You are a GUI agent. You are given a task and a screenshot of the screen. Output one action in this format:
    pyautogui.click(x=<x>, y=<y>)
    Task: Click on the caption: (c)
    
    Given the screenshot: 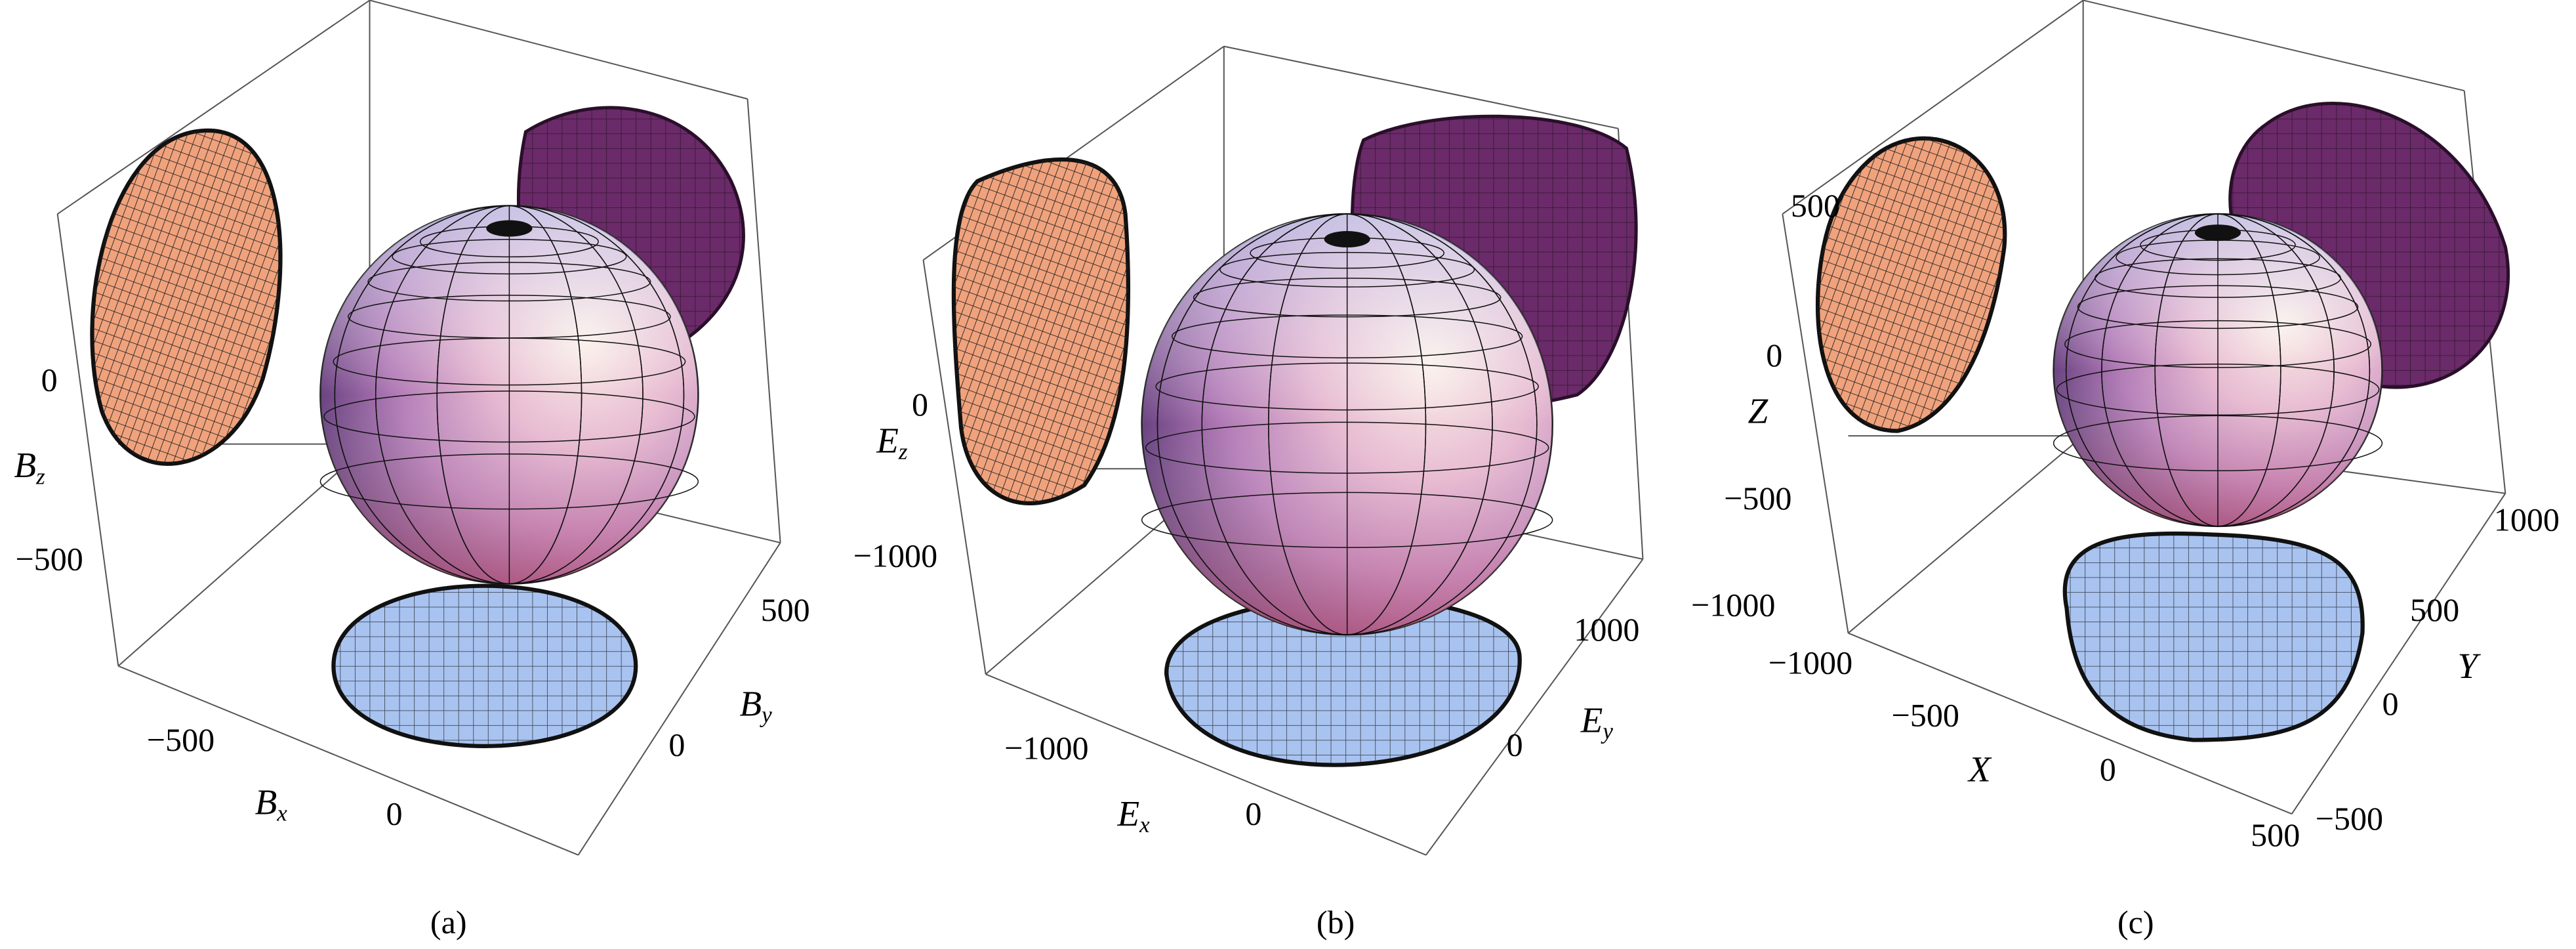 What is the action you would take?
    pyautogui.click(x=2135, y=922)
    